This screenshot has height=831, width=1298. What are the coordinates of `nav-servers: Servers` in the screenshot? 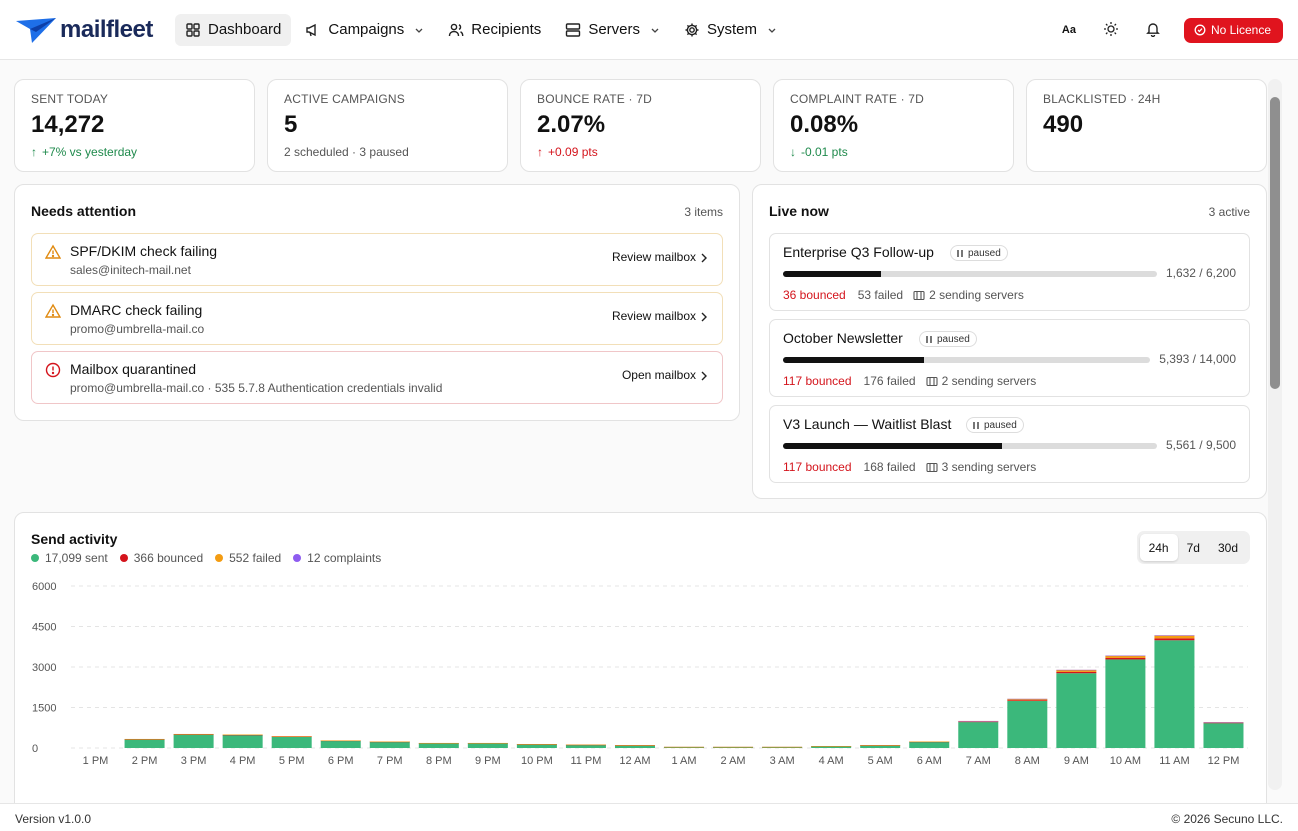 It's located at (612, 30).